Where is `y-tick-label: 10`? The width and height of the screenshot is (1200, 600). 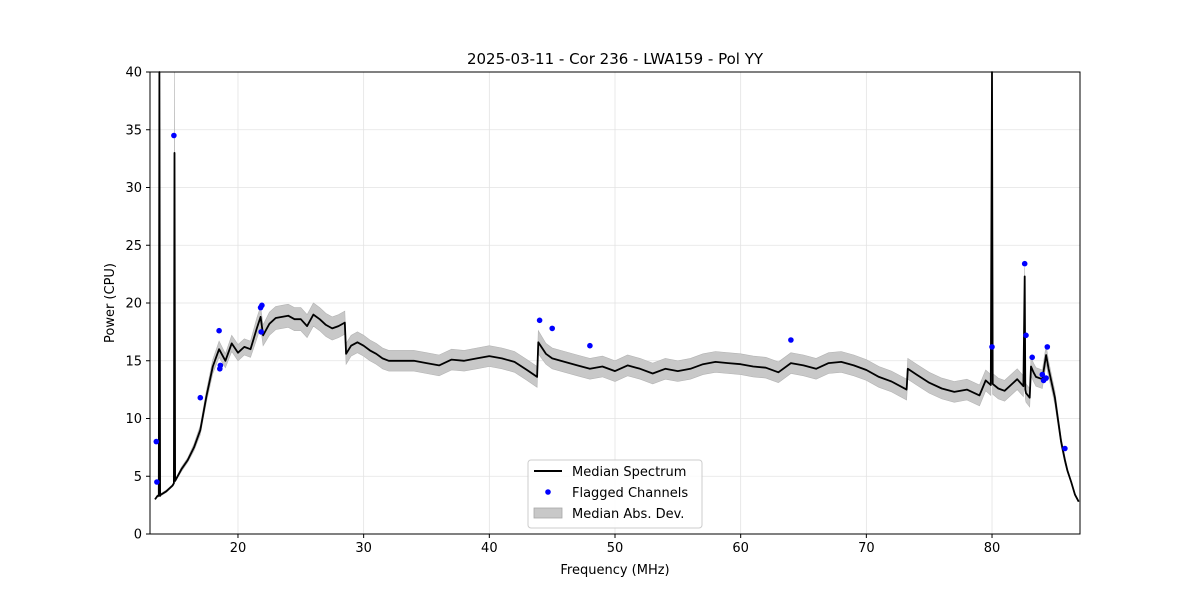 y-tick-label: 10 is located at coordinates (133, 419).